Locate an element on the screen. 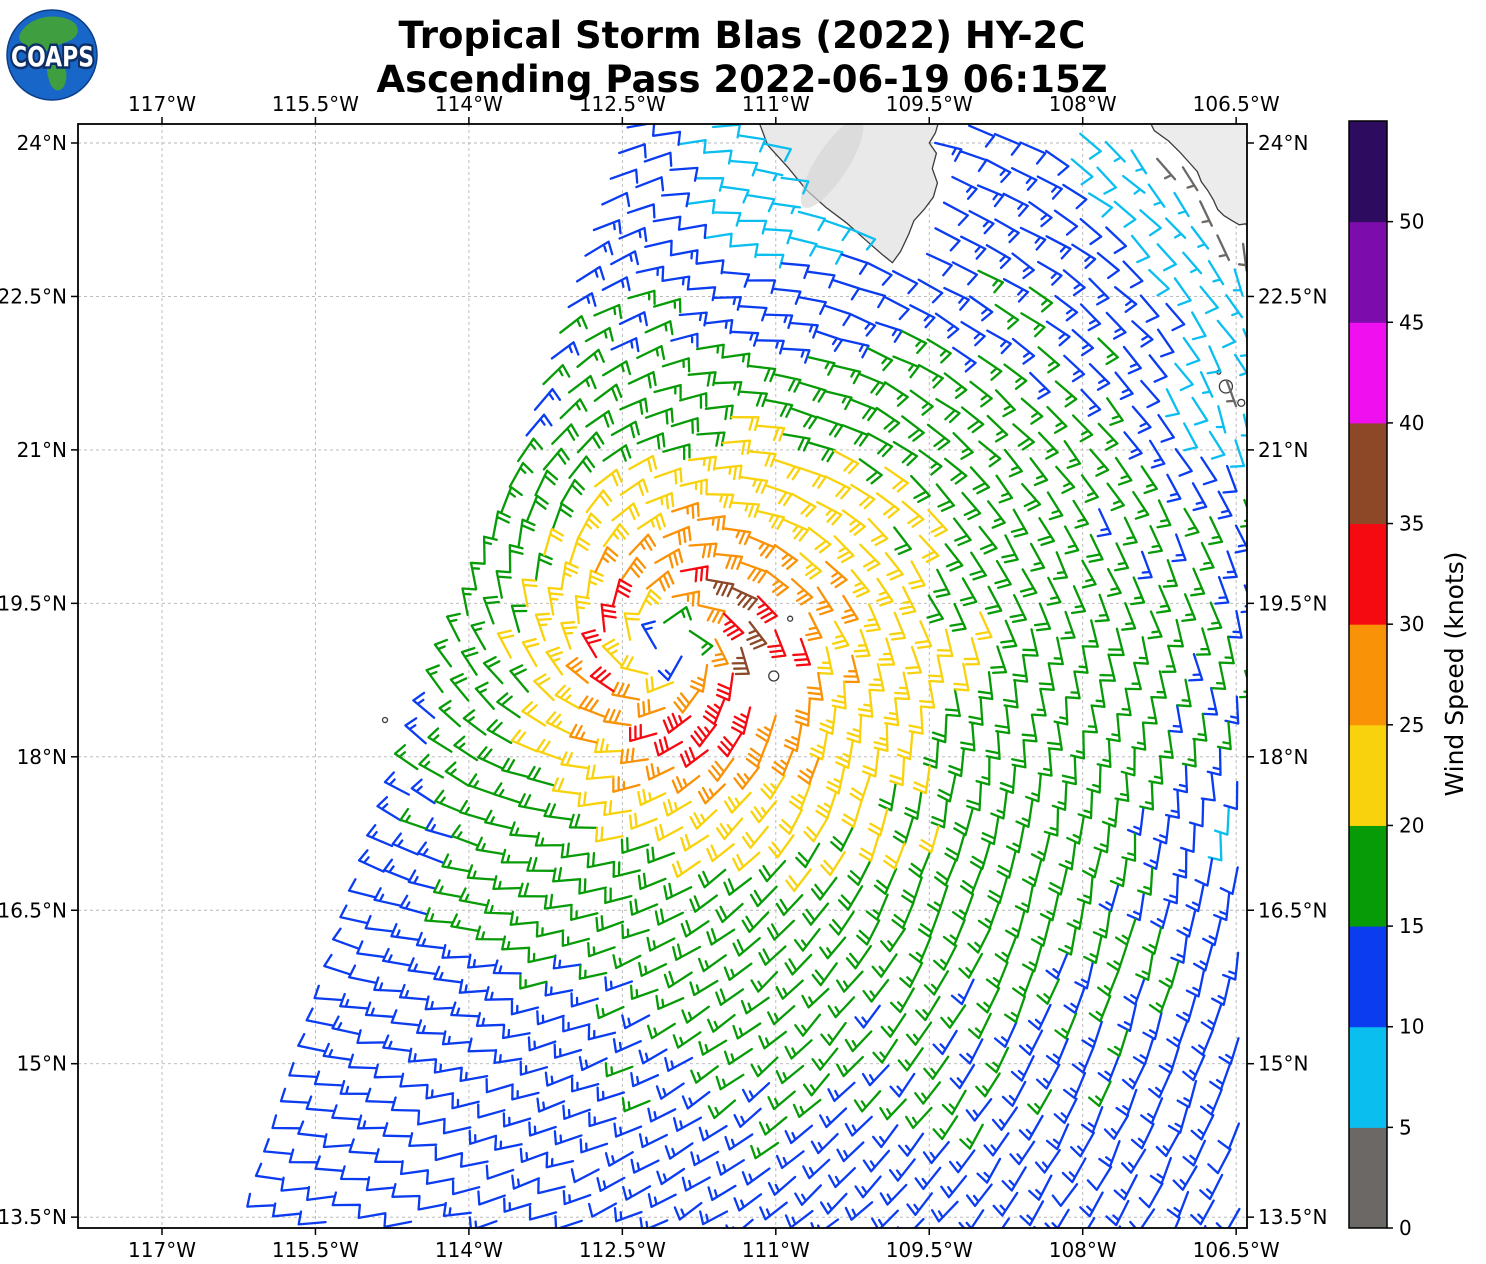 Image resolution: width=1486 pixels, height=1264 pixels. lat-tick-label-left: 22.5°N is located at coordinates (33, 296).